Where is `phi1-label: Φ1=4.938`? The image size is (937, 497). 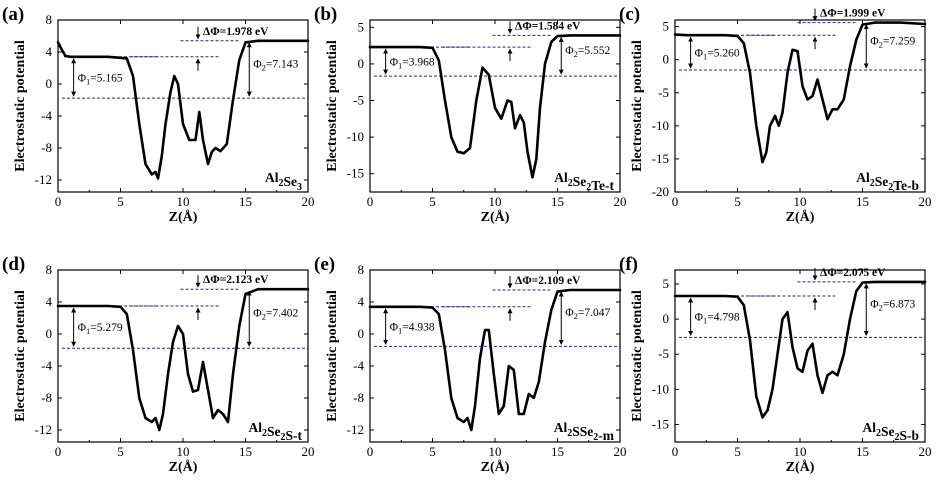 phi1-label: Φ1=4.938 is located at coordinates (412, 329).